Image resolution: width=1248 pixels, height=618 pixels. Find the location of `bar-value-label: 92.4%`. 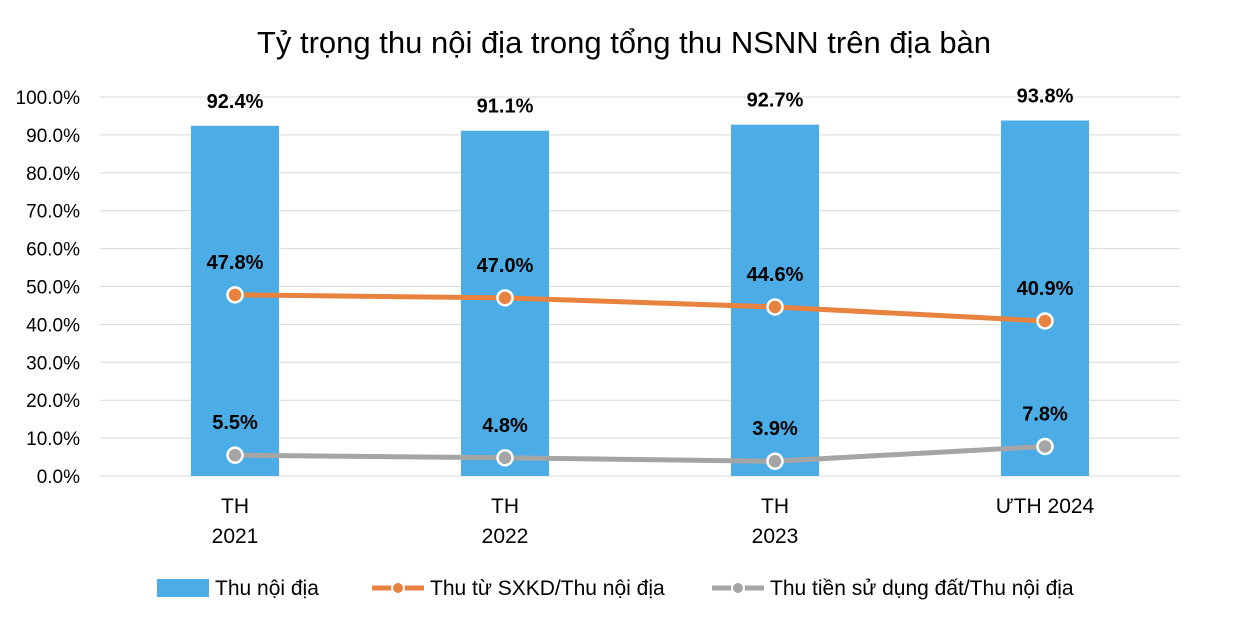

bar-value-label: 92.4% is located at coordinates (235, 102).